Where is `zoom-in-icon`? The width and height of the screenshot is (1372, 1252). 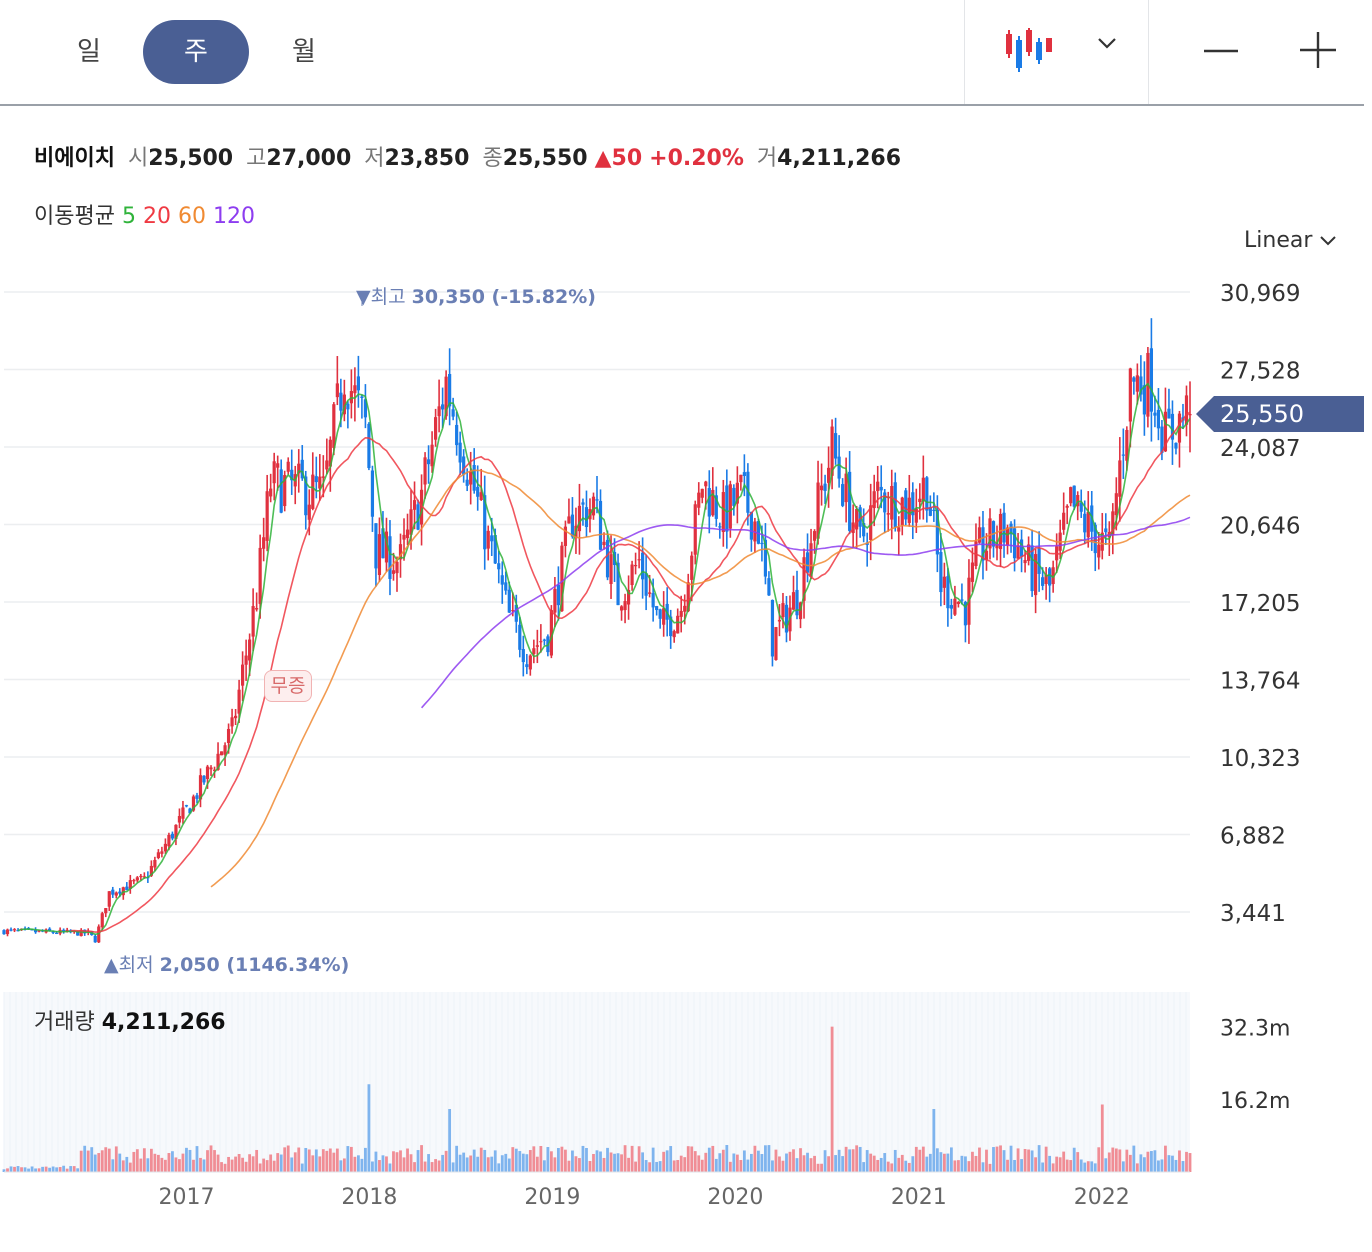
zoom-in-icon is located at coordinates (1318, 52).